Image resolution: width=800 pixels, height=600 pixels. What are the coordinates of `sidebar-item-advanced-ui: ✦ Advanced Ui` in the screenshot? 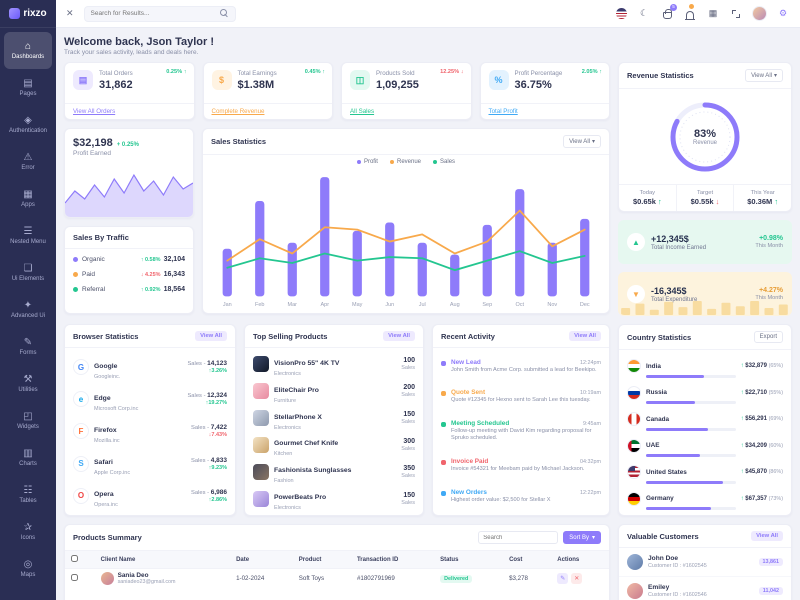 It's located at (28, 309).